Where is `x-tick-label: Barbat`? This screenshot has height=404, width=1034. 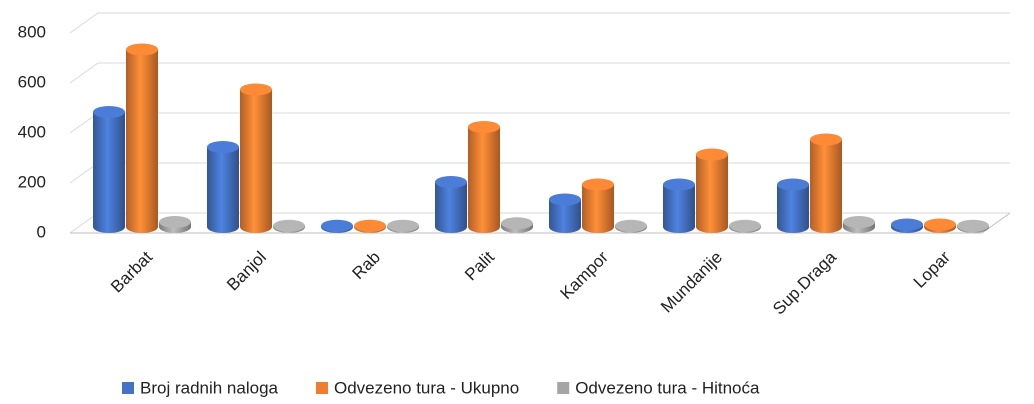
x-tick-label: Barbat is located at coordinates (131, 271).